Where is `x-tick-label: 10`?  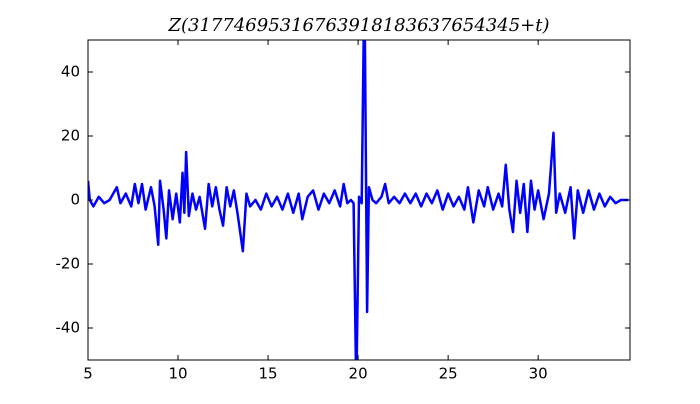
x-tick-label: 10 is located at coordinates (177, 374).